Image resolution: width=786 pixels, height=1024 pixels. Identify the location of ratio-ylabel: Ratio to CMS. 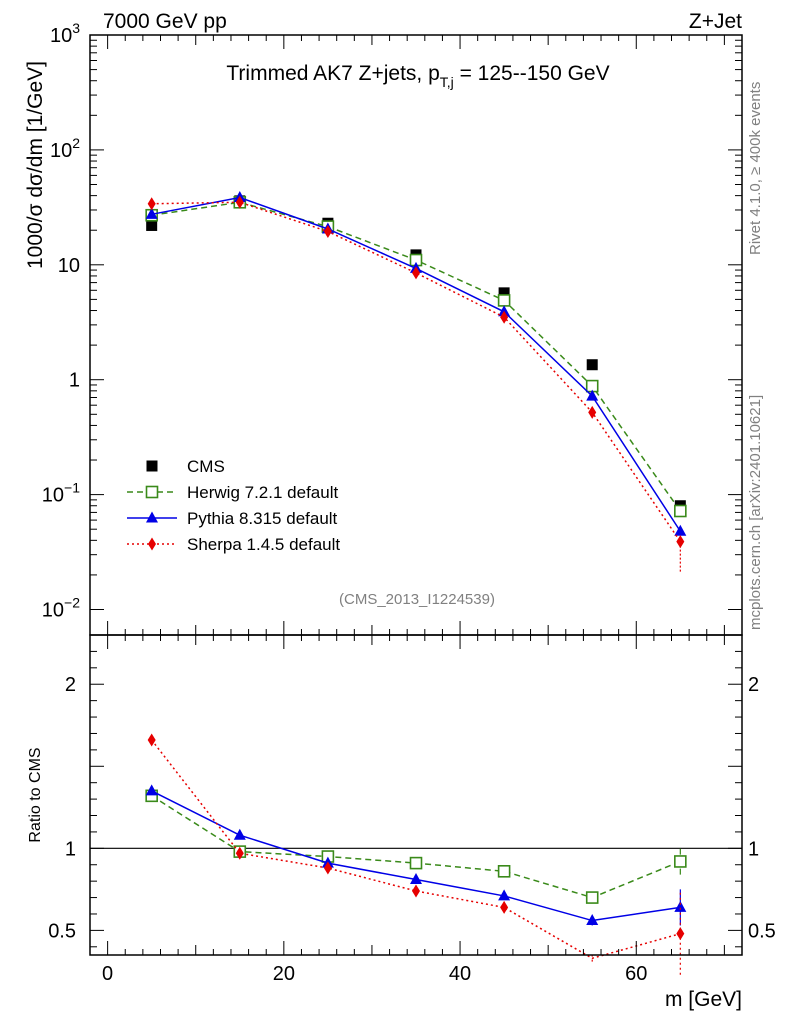
(35, 794).